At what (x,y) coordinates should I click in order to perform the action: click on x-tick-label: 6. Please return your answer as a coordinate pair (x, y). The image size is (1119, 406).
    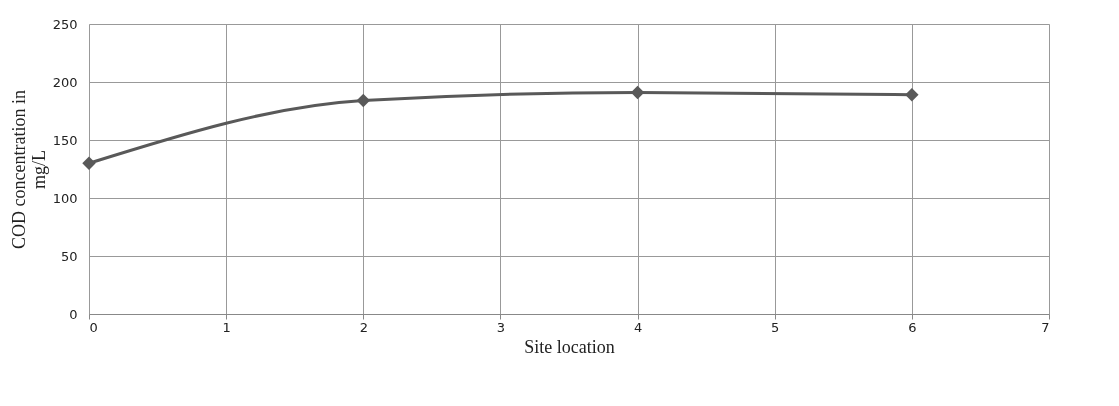
    Looking at the image, I should click on (912, 327).